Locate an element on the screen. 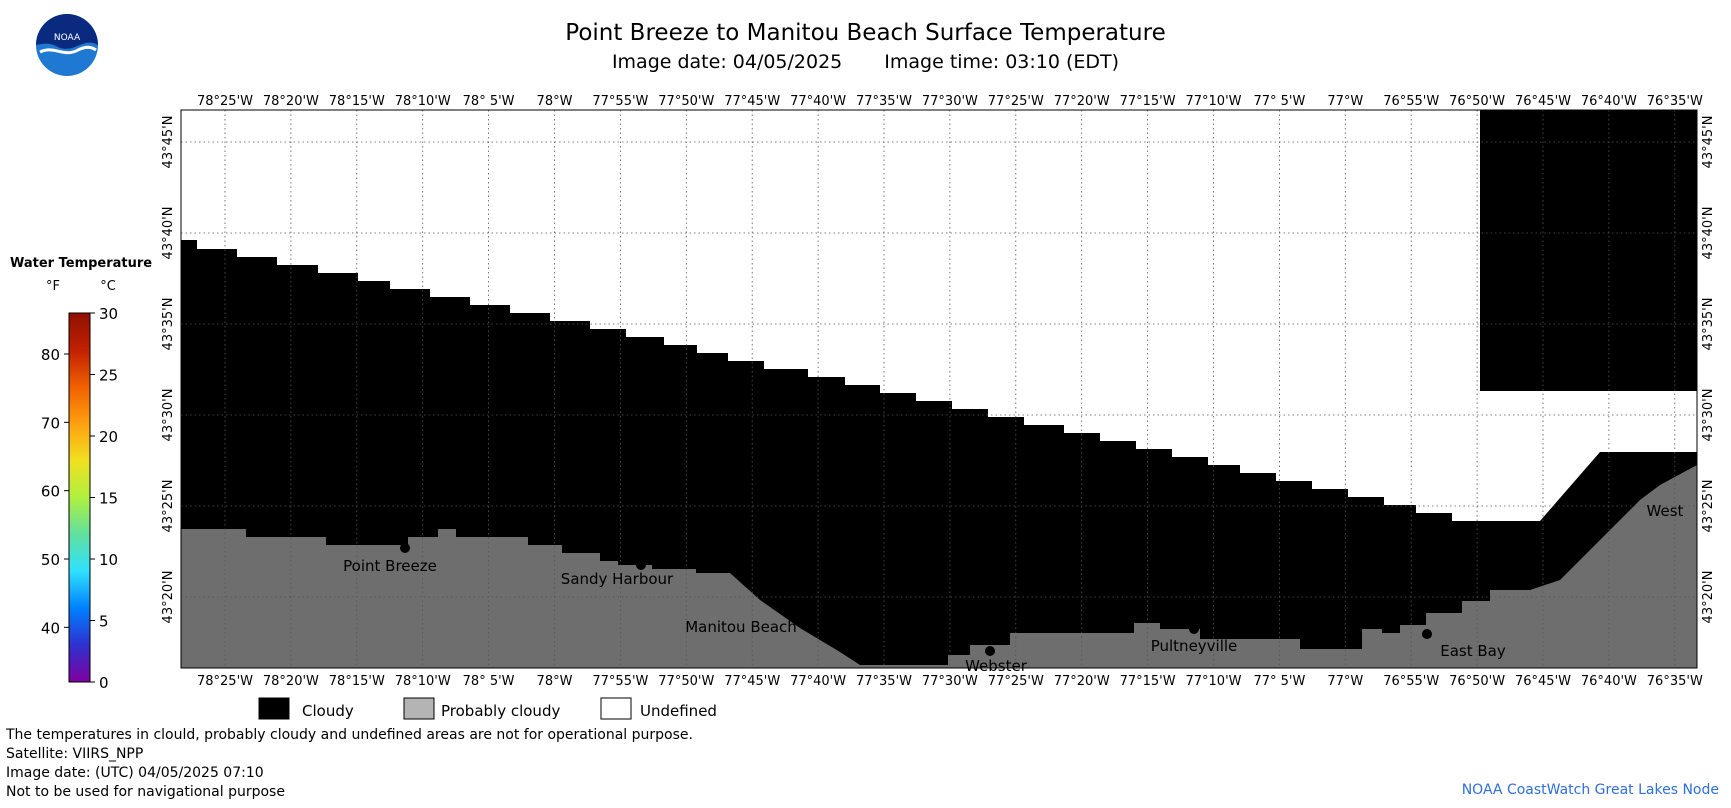  lat-label-right: 43°45'N is located at coordinates (1708, 142).